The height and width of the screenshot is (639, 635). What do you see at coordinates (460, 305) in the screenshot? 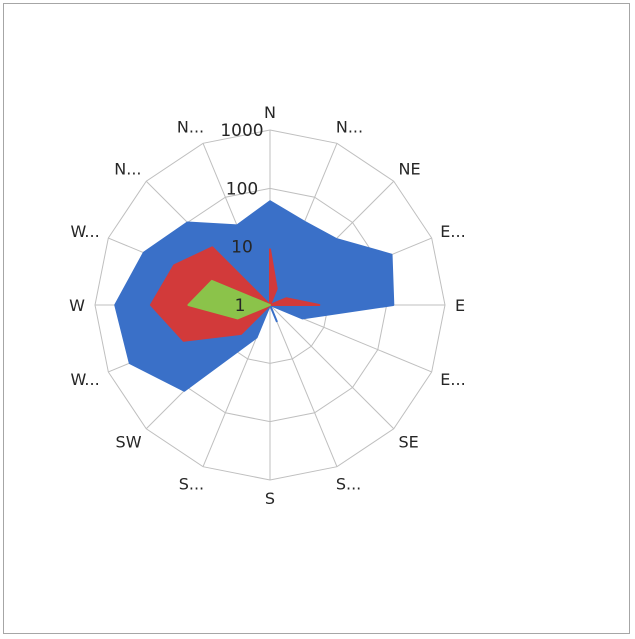
I see `direction-label: E` at bounding box center [460, 305].